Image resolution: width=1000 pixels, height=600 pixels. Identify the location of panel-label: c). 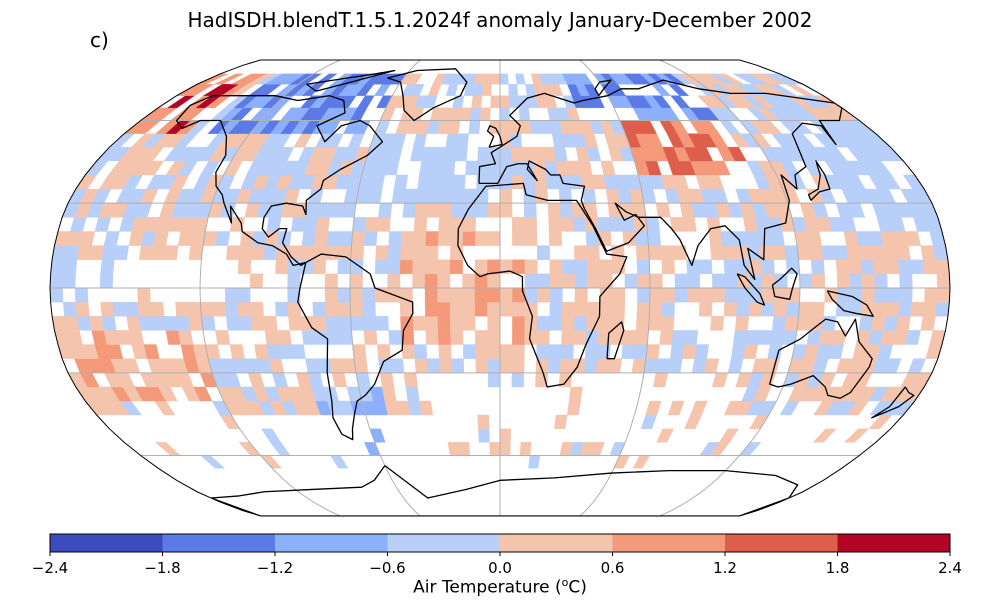
(99, 40).